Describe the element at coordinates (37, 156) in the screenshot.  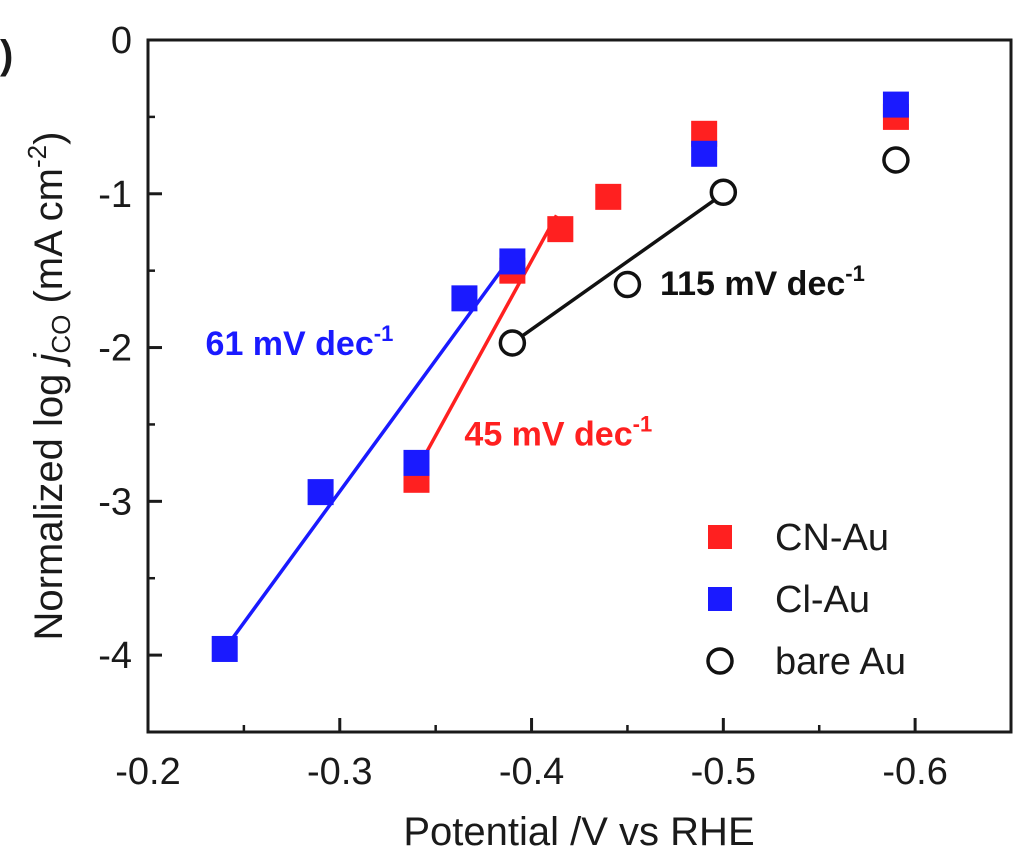
I see `y-axis-title-unit-exp: -2` at that location.